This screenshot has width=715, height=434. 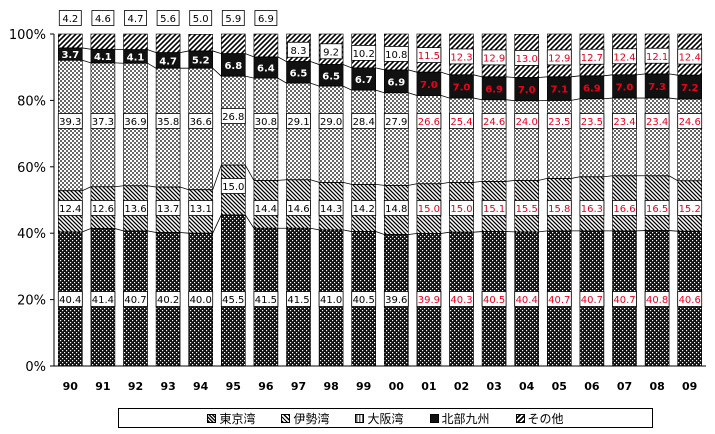 What do you see at coordinates (168, 209) in the screenshot?
I see `data-label: 13.7` at bounding box center [168, 209].